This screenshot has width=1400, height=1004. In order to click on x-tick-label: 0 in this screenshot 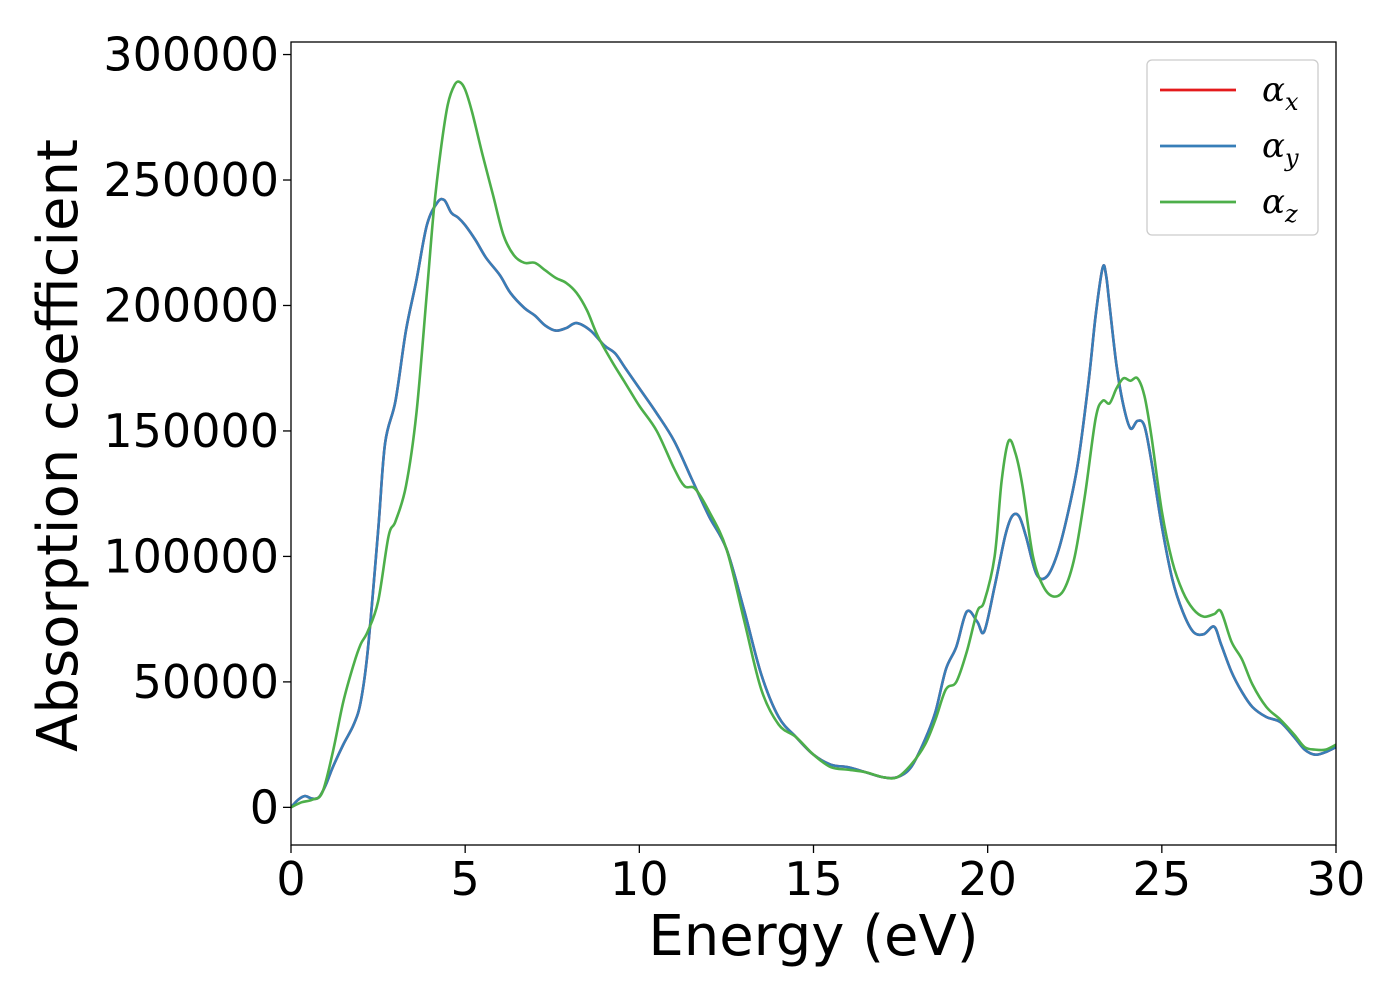, I will do `click(290, 879)`.